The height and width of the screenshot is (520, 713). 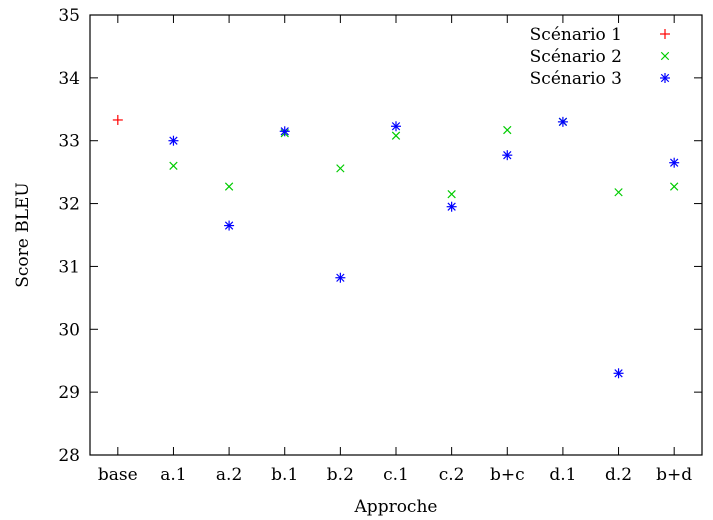 I want to click on x-tick-label: base, so click(x=118, y=475).